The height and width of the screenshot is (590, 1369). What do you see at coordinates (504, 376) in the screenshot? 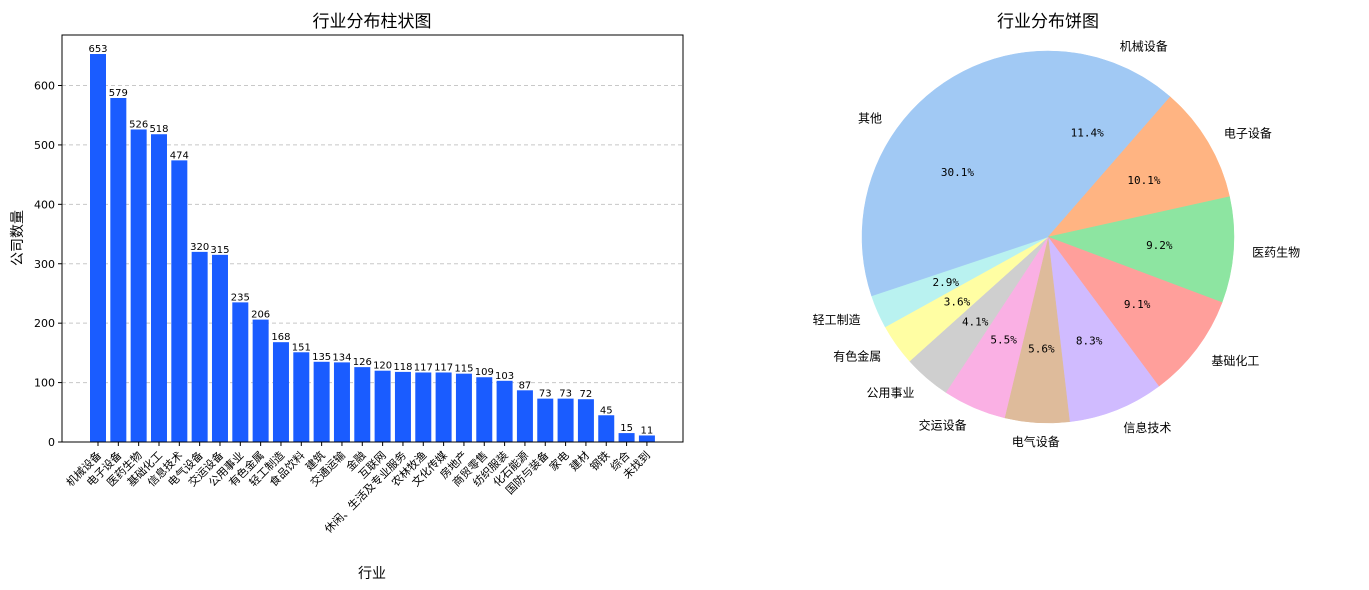
I see `bar-value-label: 103` at bounding box center [504, 376].